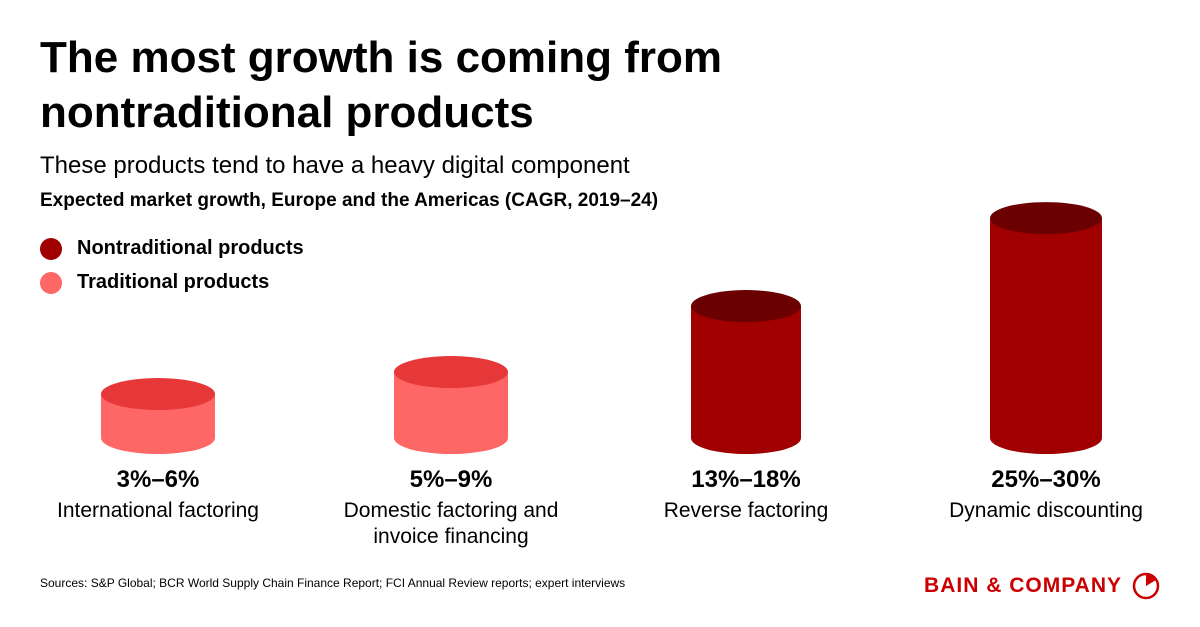 The height and width of the screenshot is (627, 1200). I want to click on value-label: 13%–18%, so click(746, 479).